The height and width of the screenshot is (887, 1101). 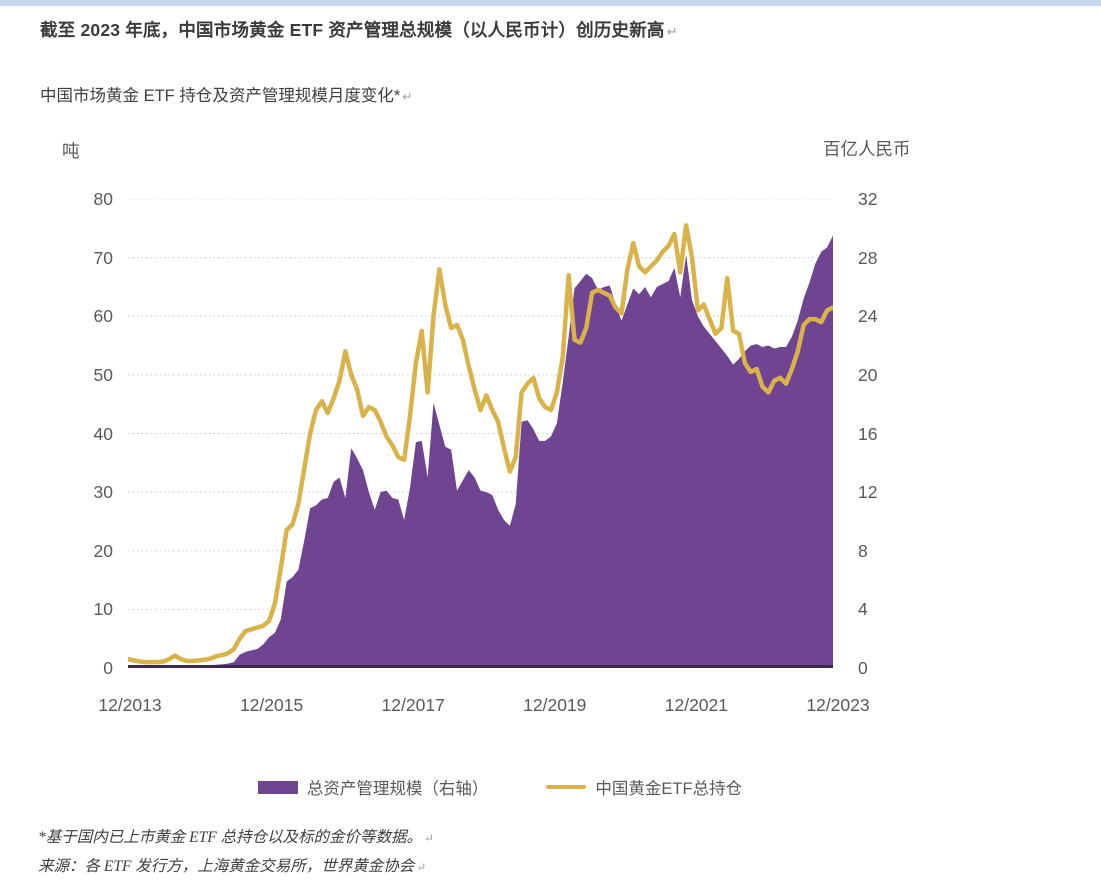 What do you see at coordinates (103, 492) in the screenshot?
I see `axis-tick-label: 30` at bounding box center [103, 492].